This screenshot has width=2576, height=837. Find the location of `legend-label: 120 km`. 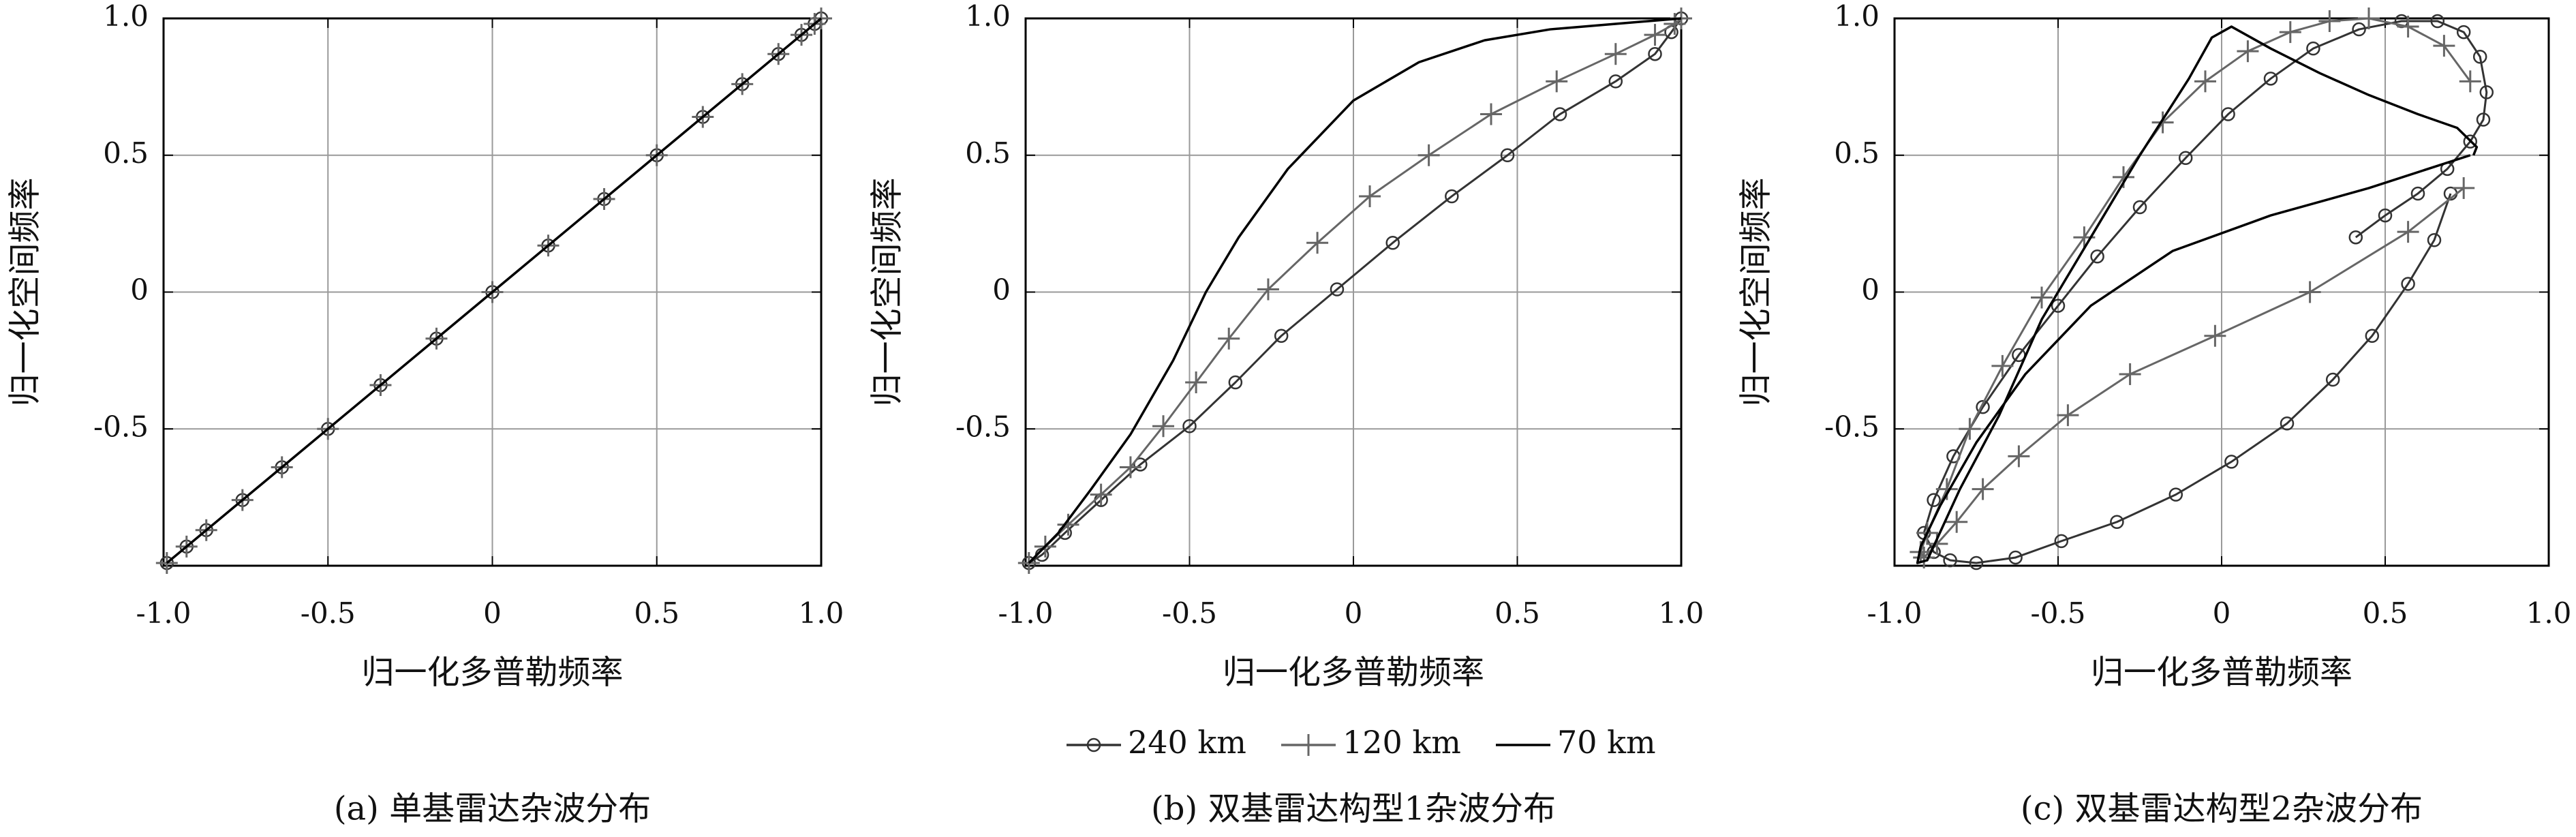

legend-label: 120 km is located at coordinates (1402, 742).